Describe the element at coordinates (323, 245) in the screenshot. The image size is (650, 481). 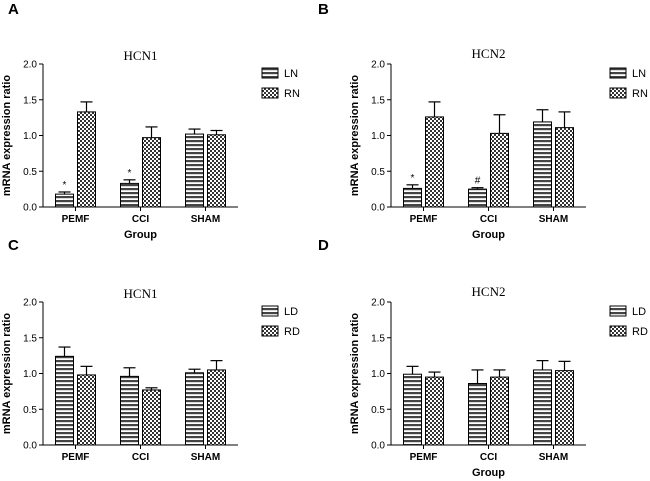
I see `panel-letter: D` at that location.